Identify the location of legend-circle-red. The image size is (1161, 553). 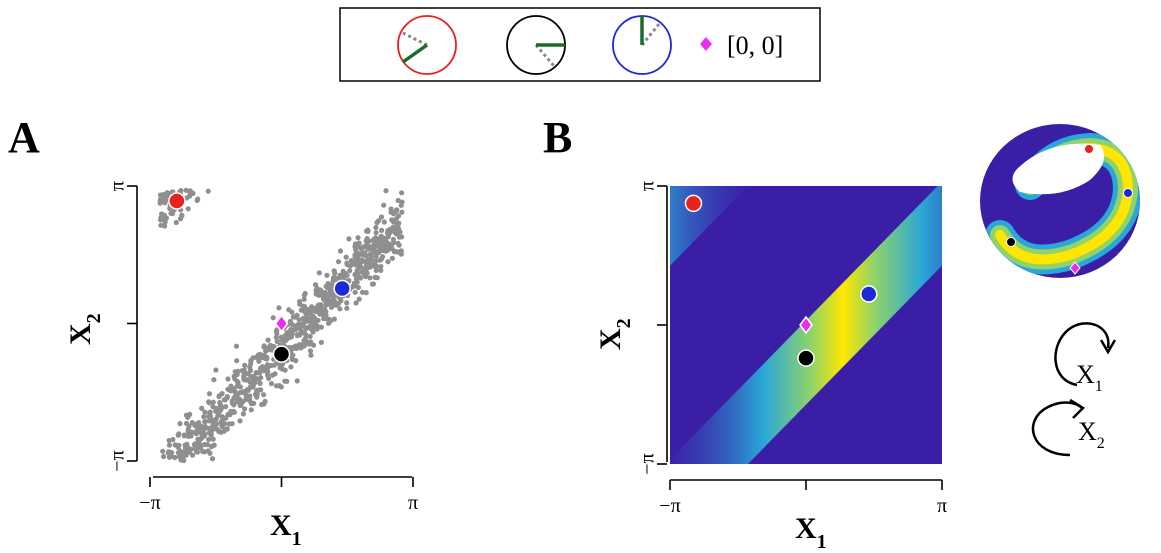
(427, 45).